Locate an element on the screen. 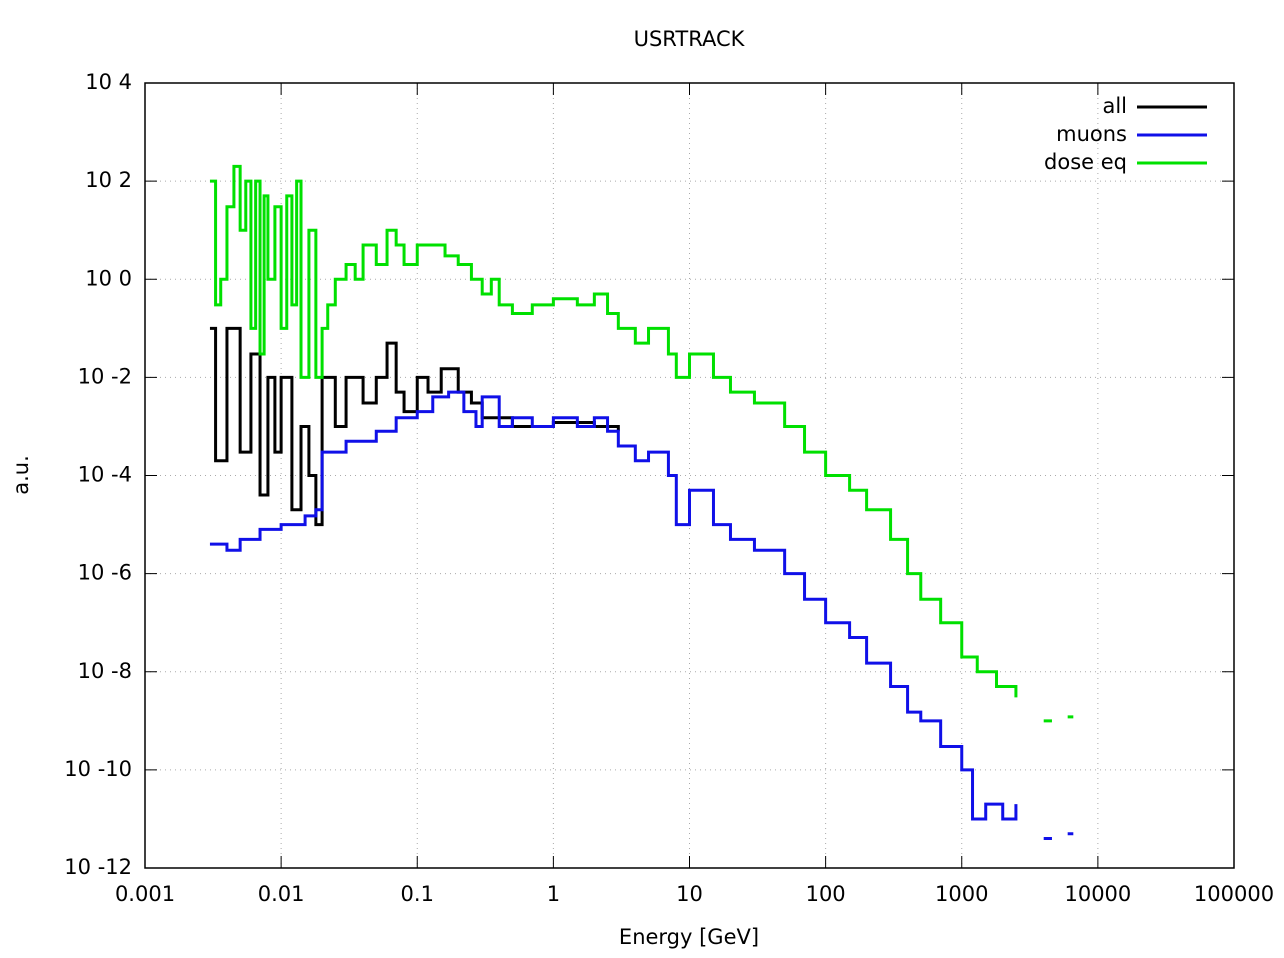  x-tick-label: 0.01 is located at coordinates (281, 894).